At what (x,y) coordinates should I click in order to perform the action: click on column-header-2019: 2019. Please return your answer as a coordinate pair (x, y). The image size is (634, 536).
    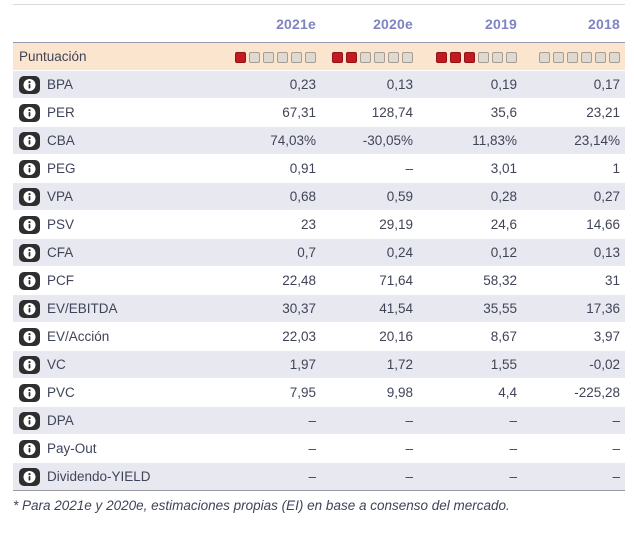
    Looking at the image, I should click on (470, 23).